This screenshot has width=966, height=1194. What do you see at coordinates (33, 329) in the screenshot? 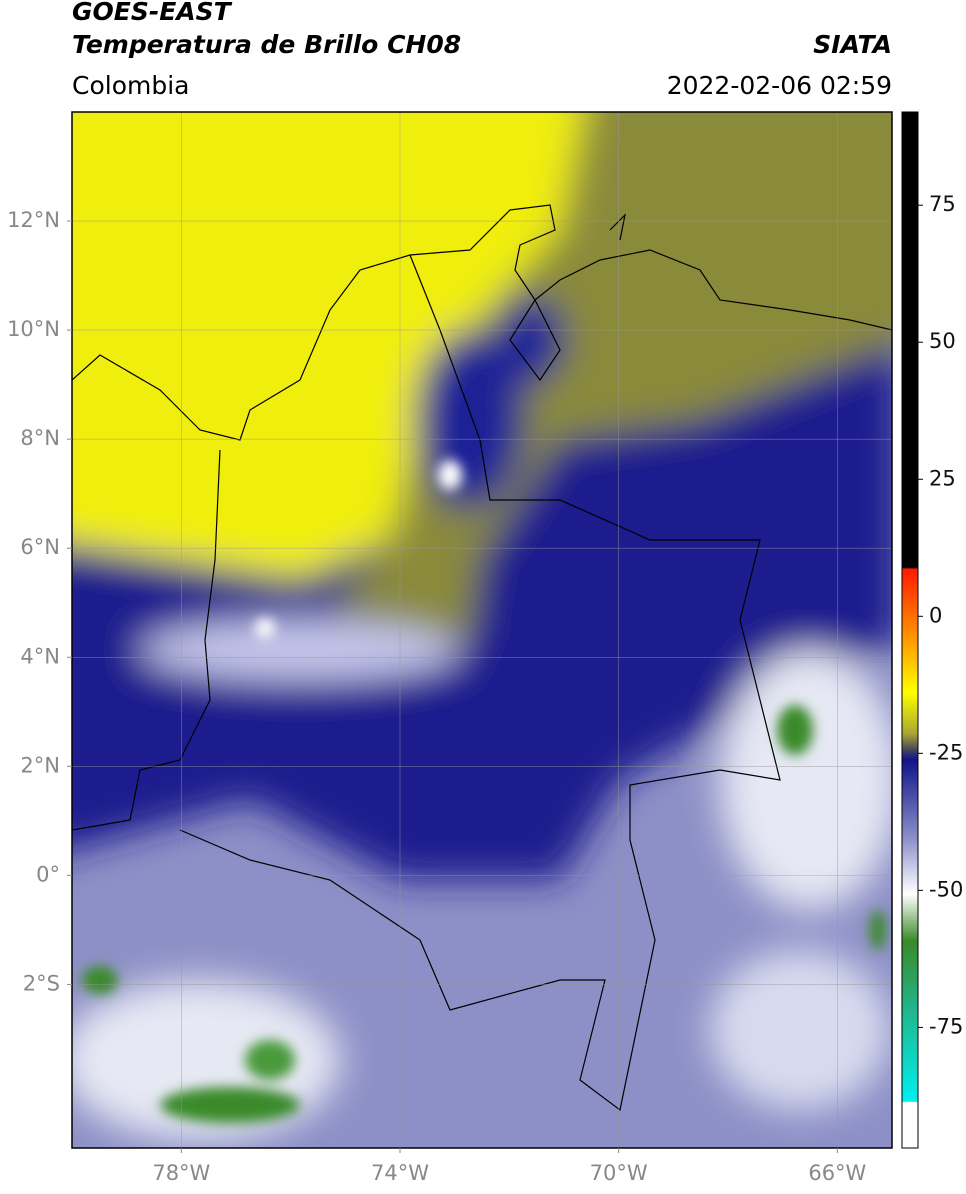
I see `y-tick-label: 10°N` at bounding box center [33, 329].